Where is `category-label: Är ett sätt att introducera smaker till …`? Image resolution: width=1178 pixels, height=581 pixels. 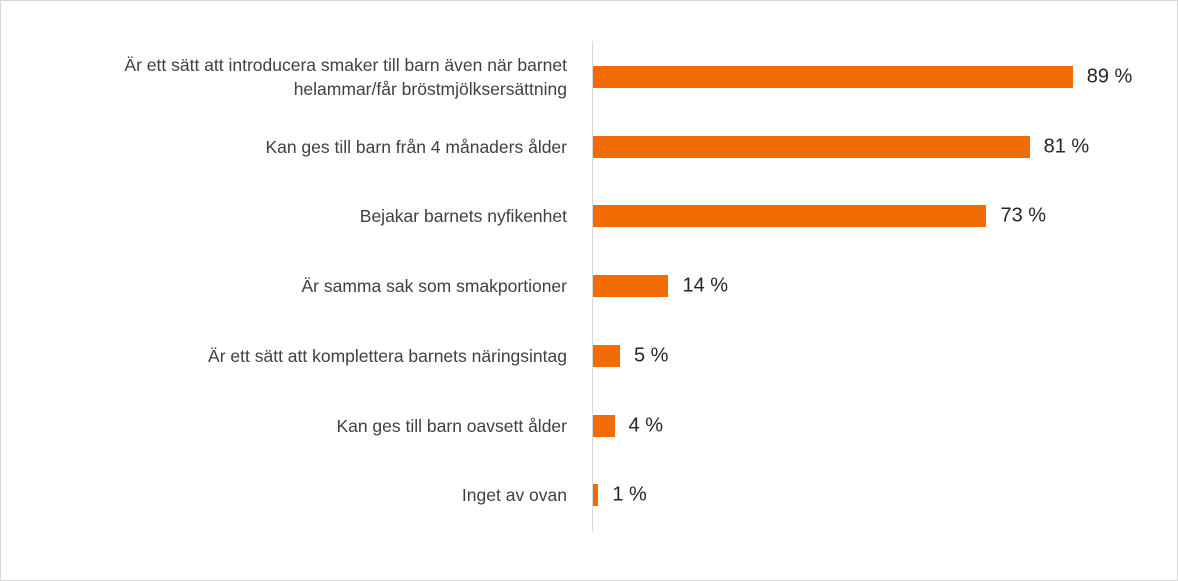 category-label: Är ett sätt att introducera smaker till … is located at coordinates (345, 77).